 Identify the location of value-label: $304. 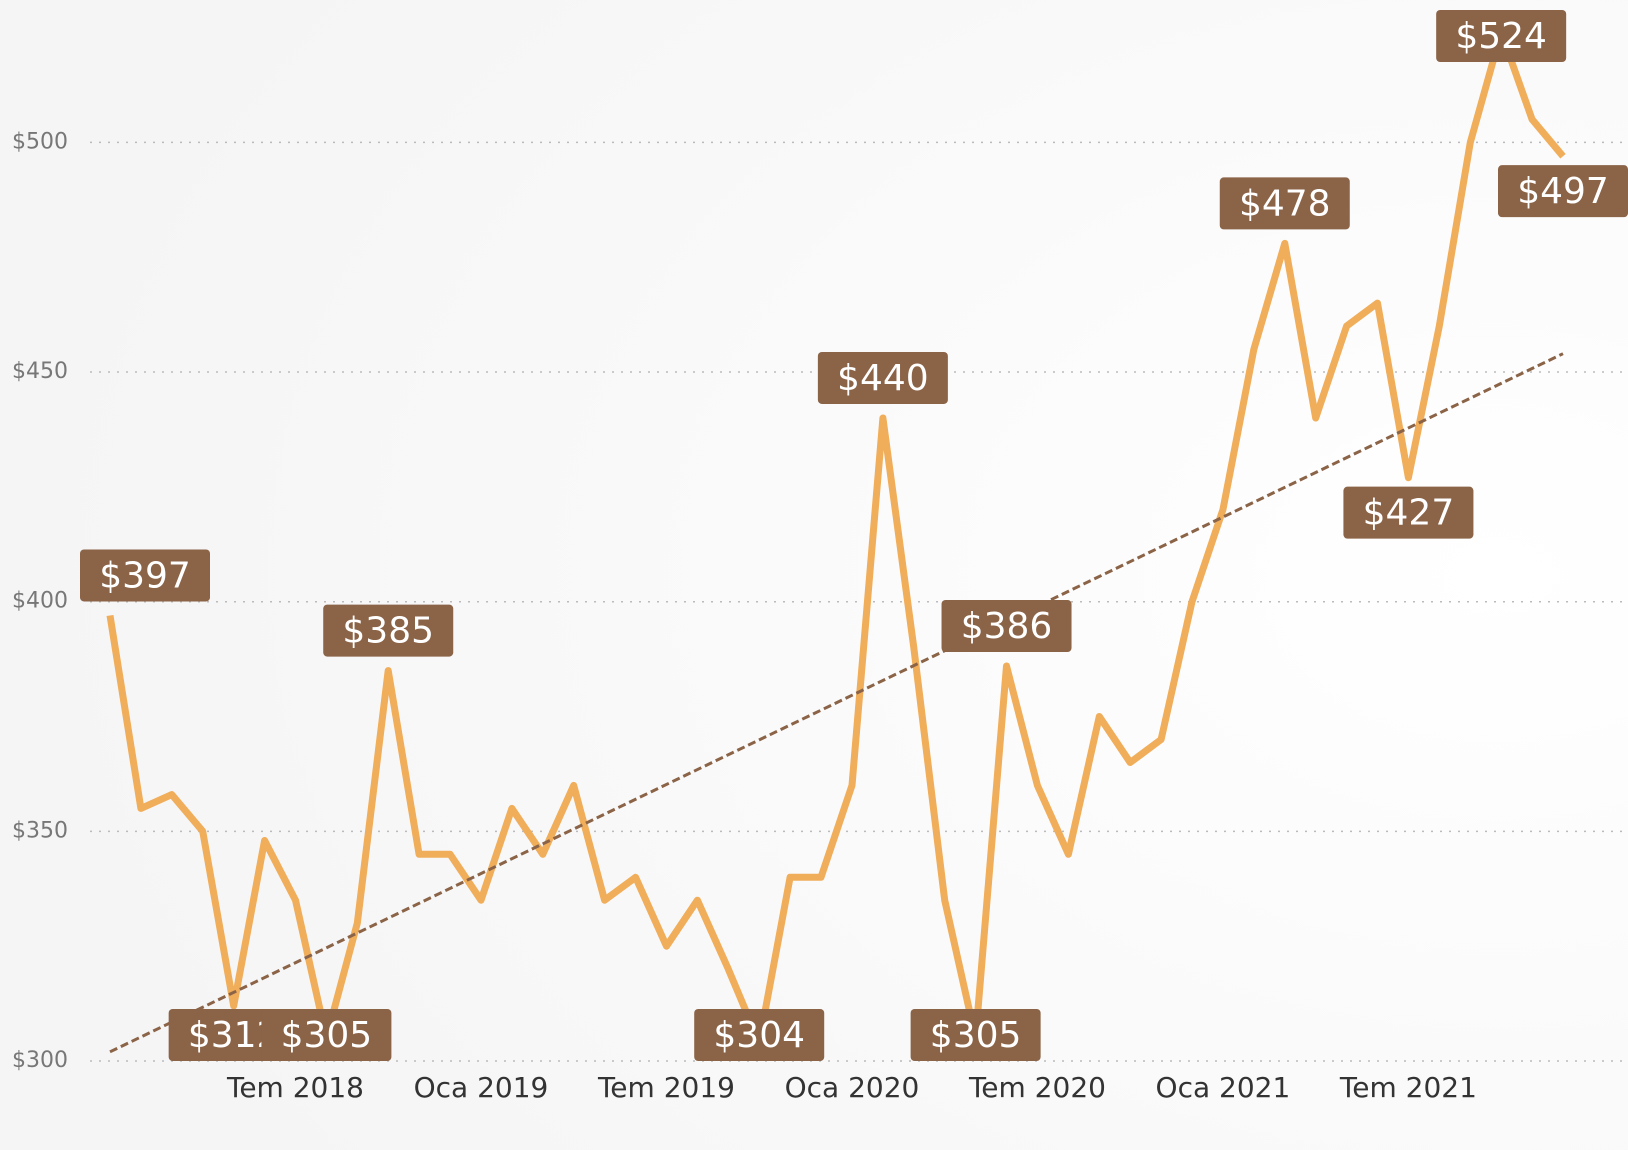
(759, 1035).